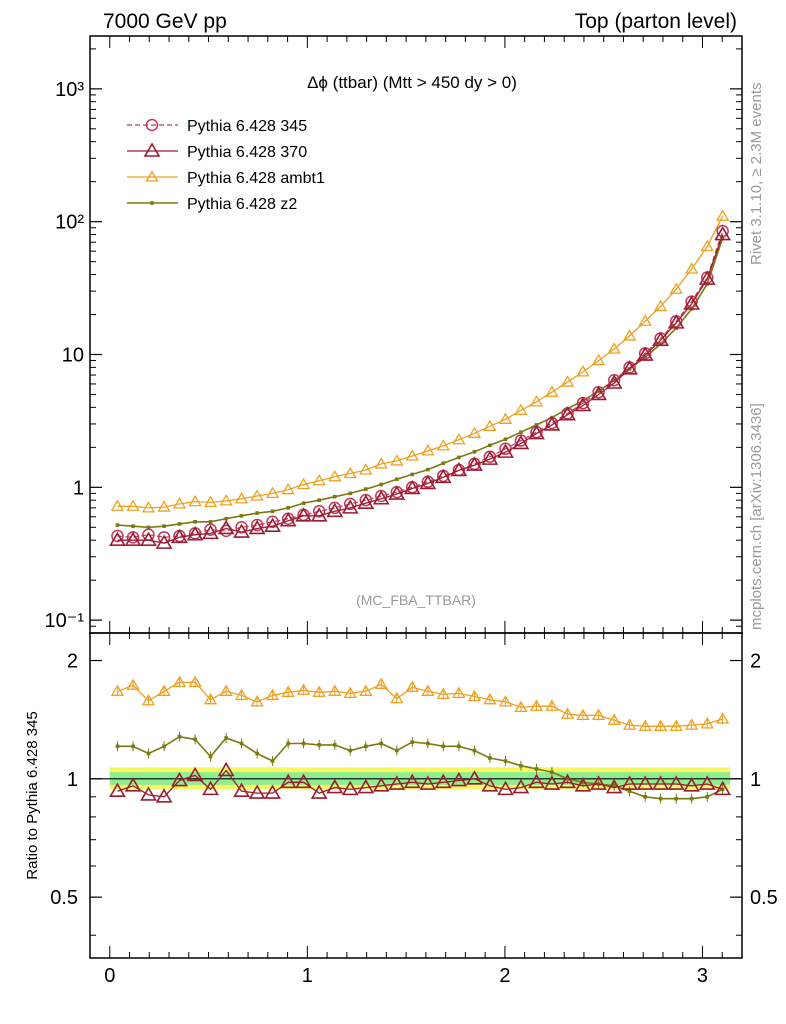 This screenshot has height=1024, width=786. What do you see at coordinates (73, 355) in the screenshot?
I see `y-tick-label: 10` at bounding box center [73, 355].